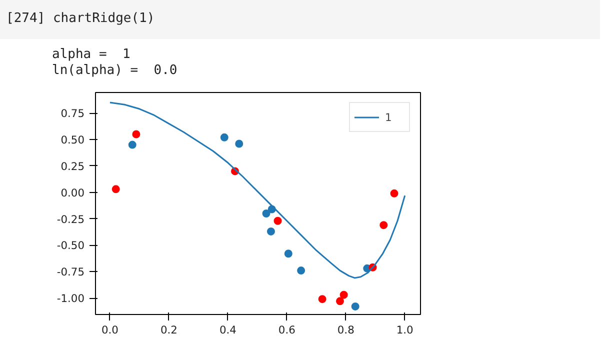 This screenshot has width=607, height=345. What do you see at coordinates (72, 166) in the screenshot?
I see `y-tick-label: 0.25` at bounding box center [72, 166].